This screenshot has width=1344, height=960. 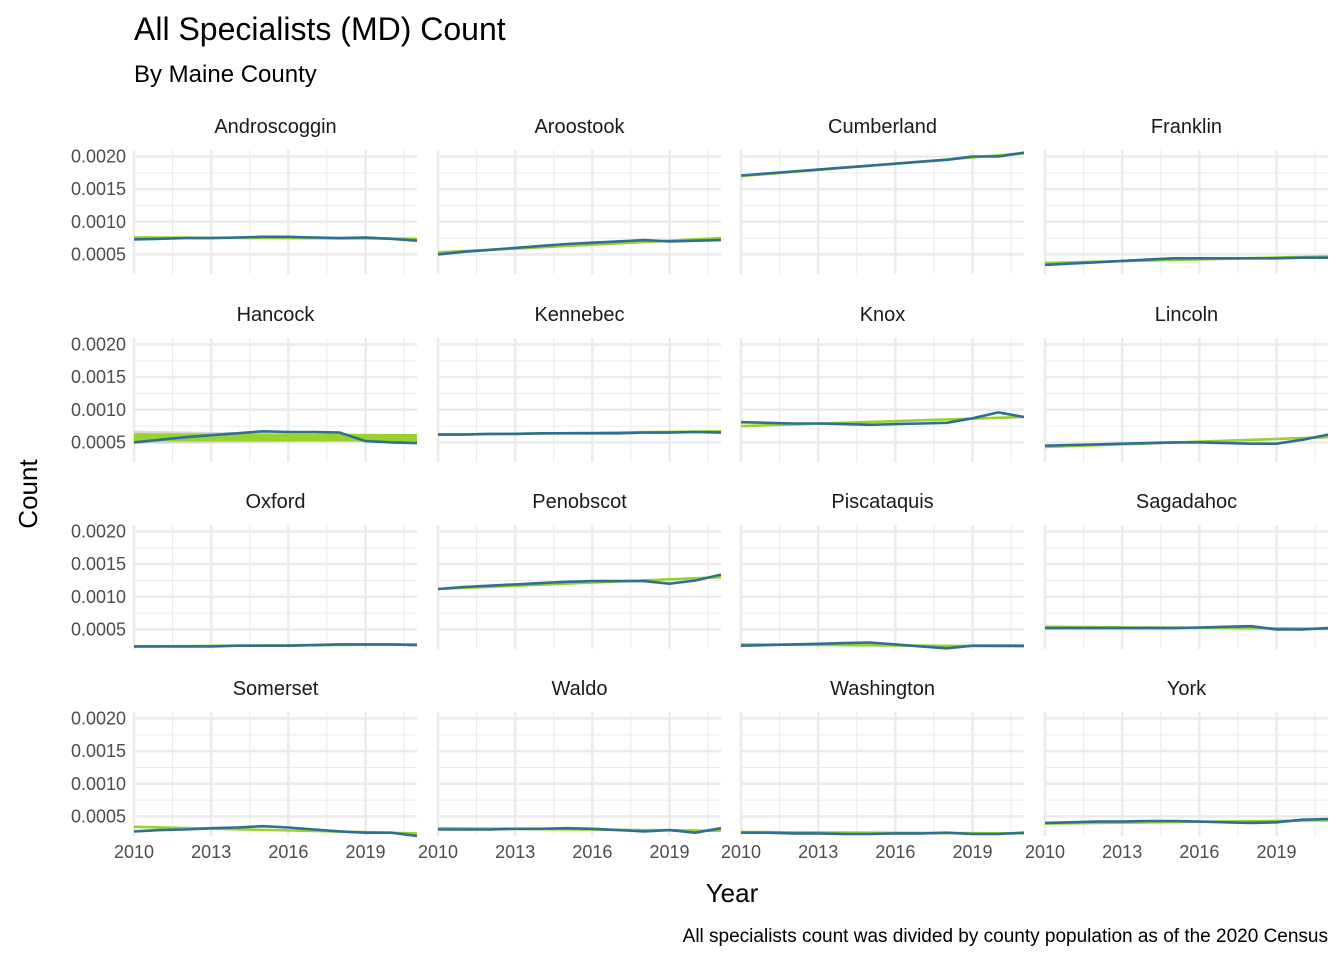 What do you see at coordinates (225, 74) in the screenshot?
I see `chart-subtitle: By Maine County` at bounding box center [225, 74].